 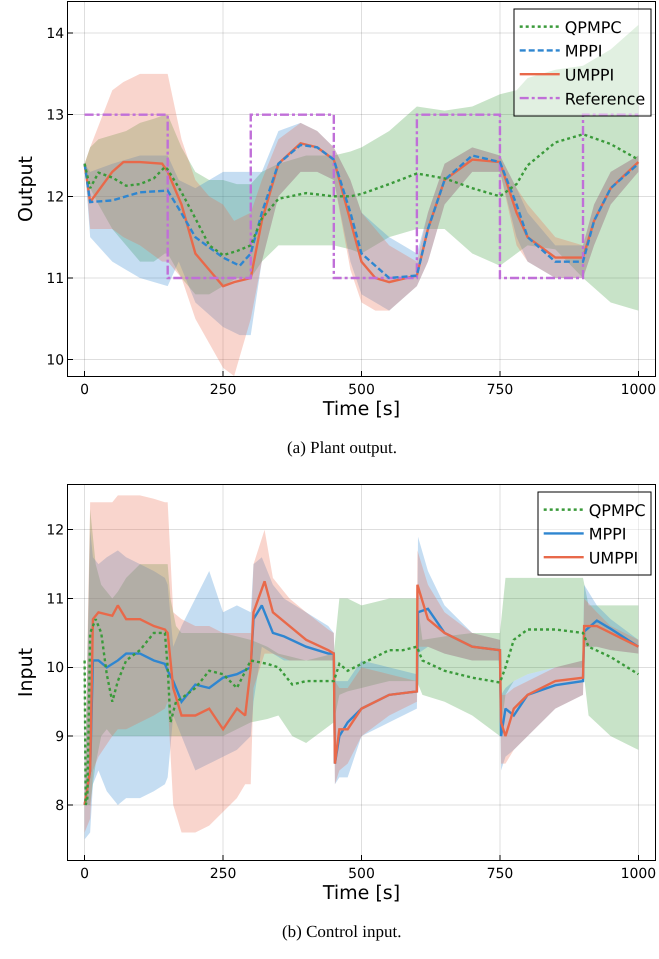 I want to click on y-tick-label: 8, so click(x=59, y=806).